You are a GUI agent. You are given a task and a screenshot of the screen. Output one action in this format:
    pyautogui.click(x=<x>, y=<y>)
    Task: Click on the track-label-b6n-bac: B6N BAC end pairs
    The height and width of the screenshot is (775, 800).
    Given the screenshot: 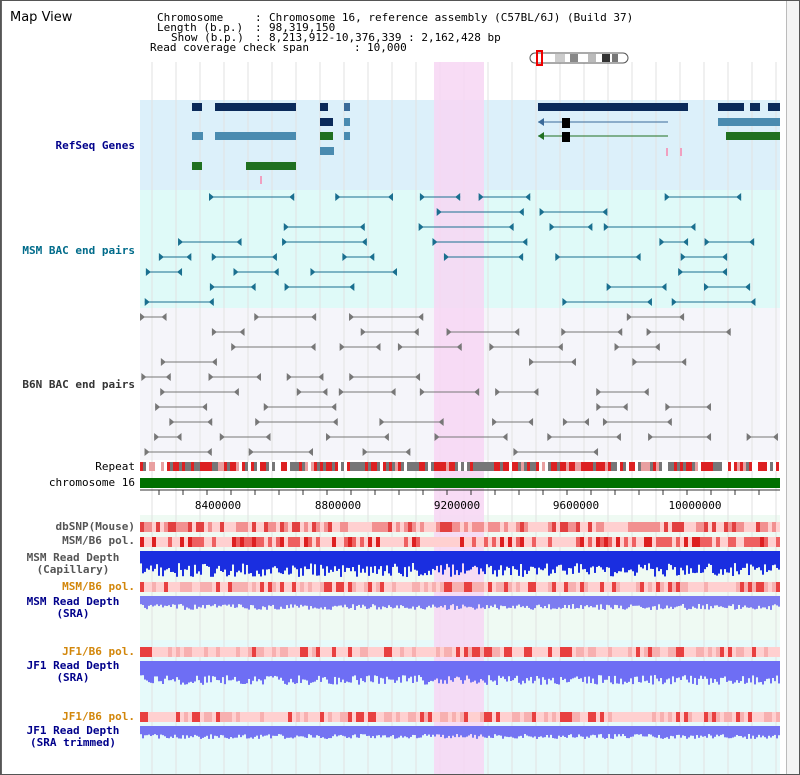 What is the action you would take?
    pyautogui.click(x=78, y=384)
    